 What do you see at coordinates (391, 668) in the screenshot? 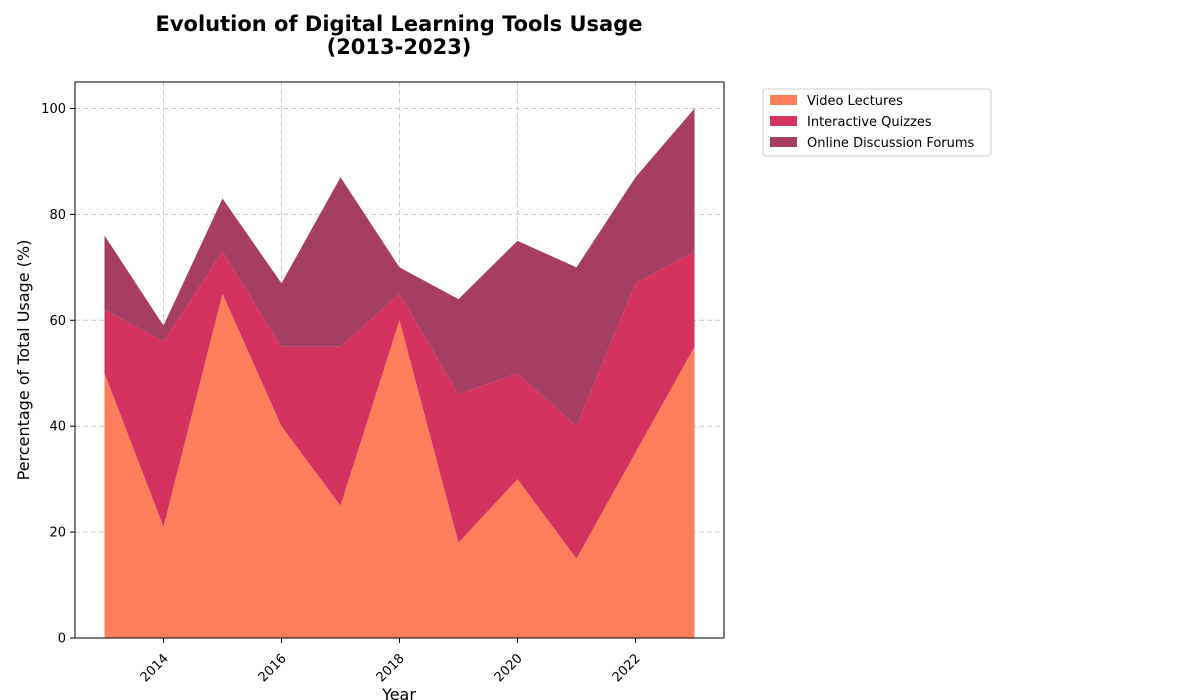
I see `x-tick-label: 2018` at bounding box center [391, 668].